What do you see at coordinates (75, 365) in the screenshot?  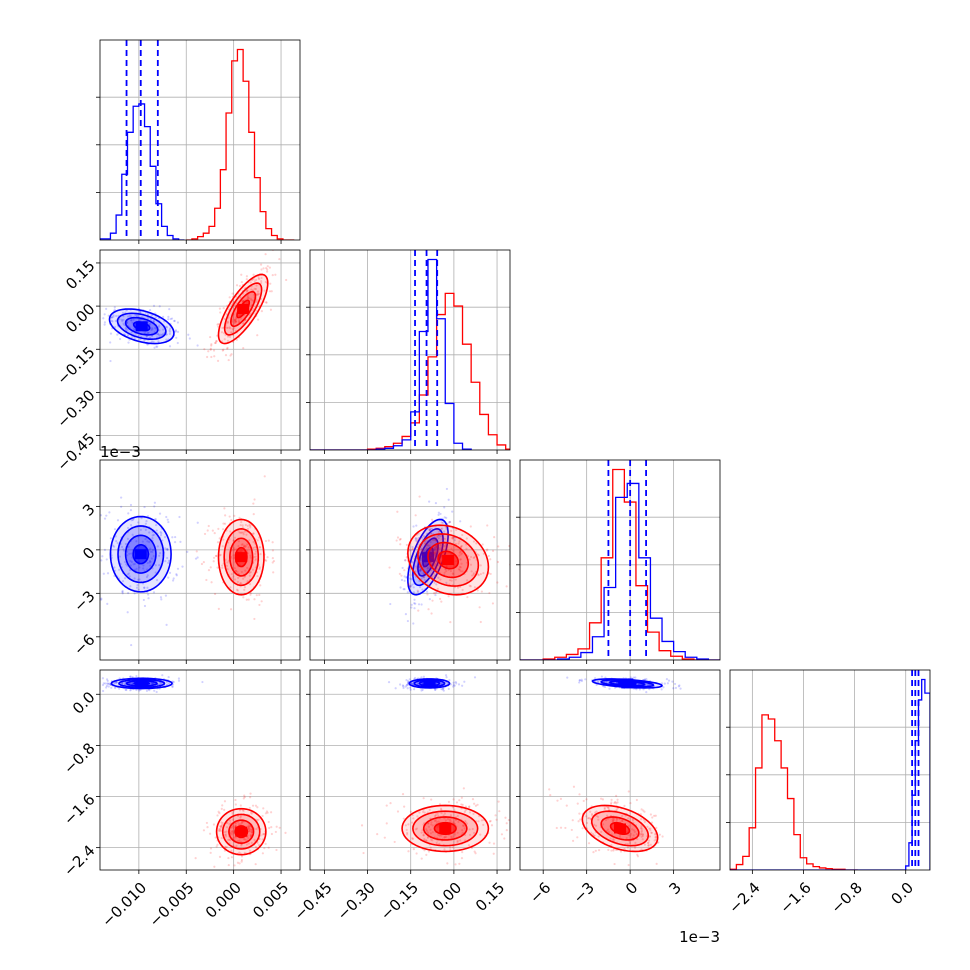 I see `y-tick-label: −0.15` at bounding box center [75, 365].